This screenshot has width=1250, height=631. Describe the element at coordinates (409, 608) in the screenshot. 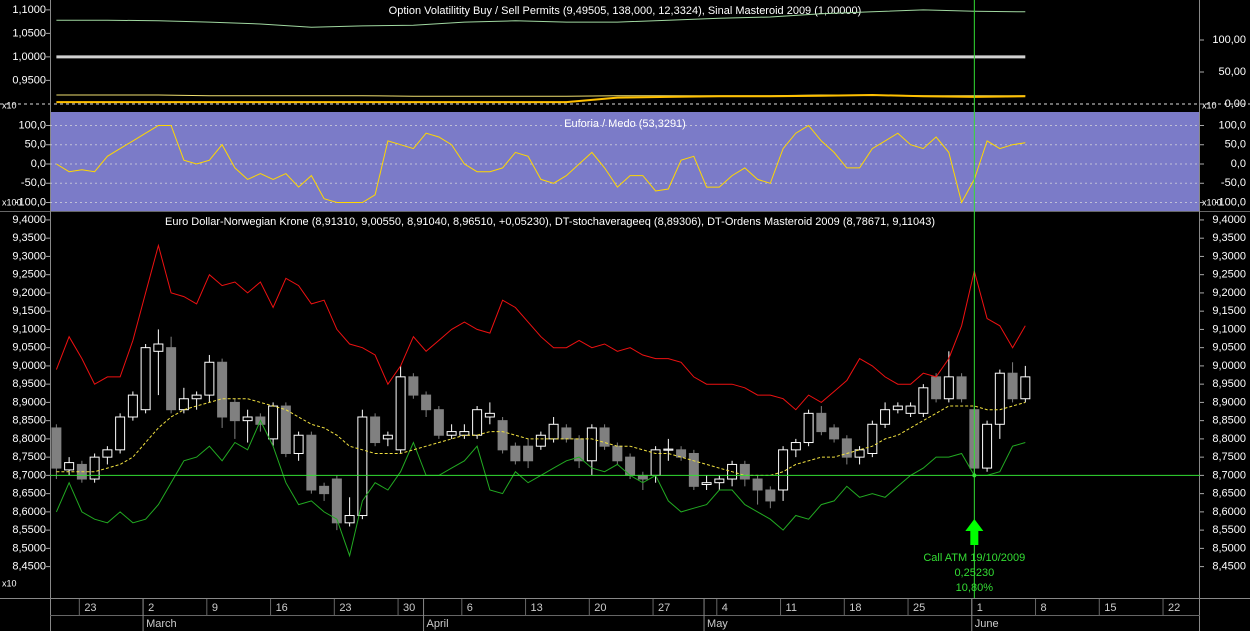

I see `x-tick-label: 30` at that location.